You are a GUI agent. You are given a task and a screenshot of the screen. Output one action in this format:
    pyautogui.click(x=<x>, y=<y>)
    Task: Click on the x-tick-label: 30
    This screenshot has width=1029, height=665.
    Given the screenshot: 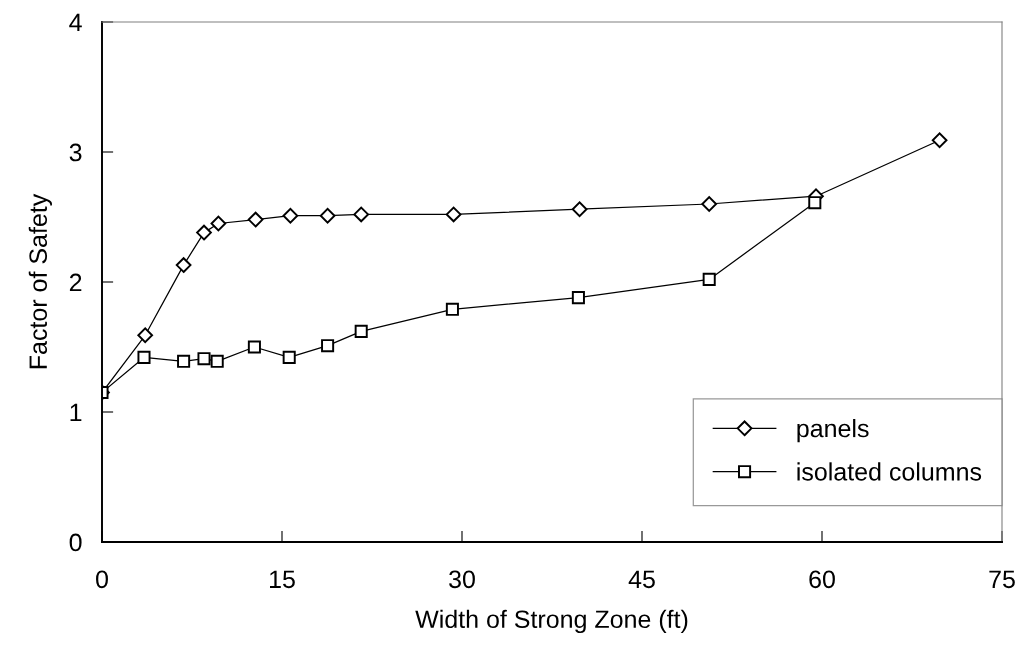 What is the action you would take?
    pyautogui.click(x=462, y=579)
    